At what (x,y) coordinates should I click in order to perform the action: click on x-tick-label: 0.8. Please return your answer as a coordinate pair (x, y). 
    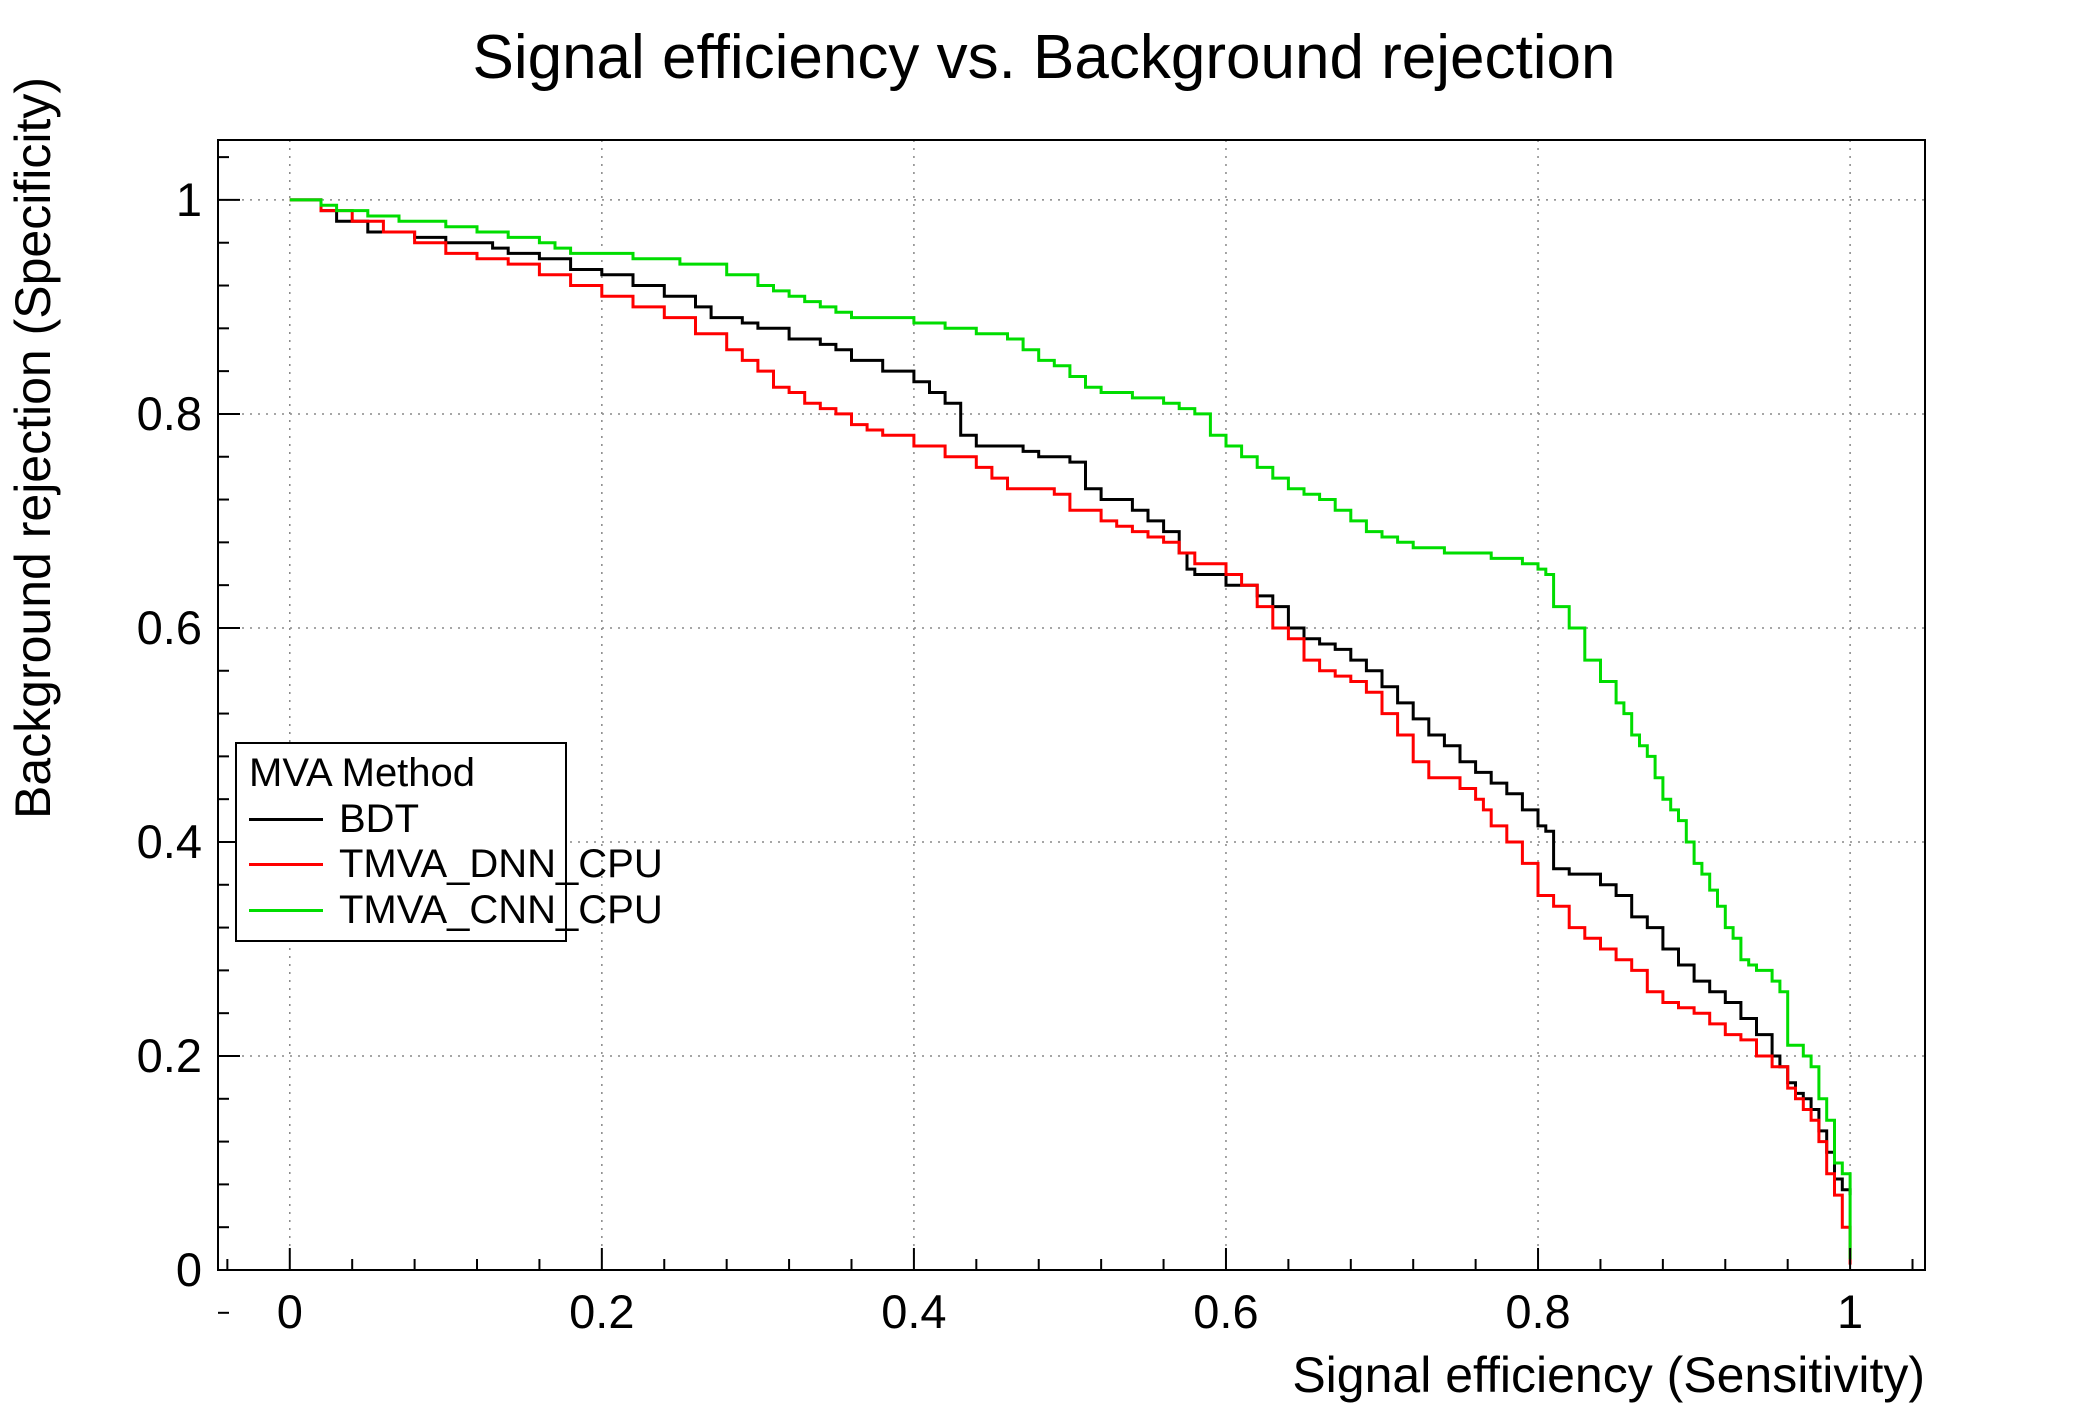
    Looking at the image, I should click on (1537, 1311).